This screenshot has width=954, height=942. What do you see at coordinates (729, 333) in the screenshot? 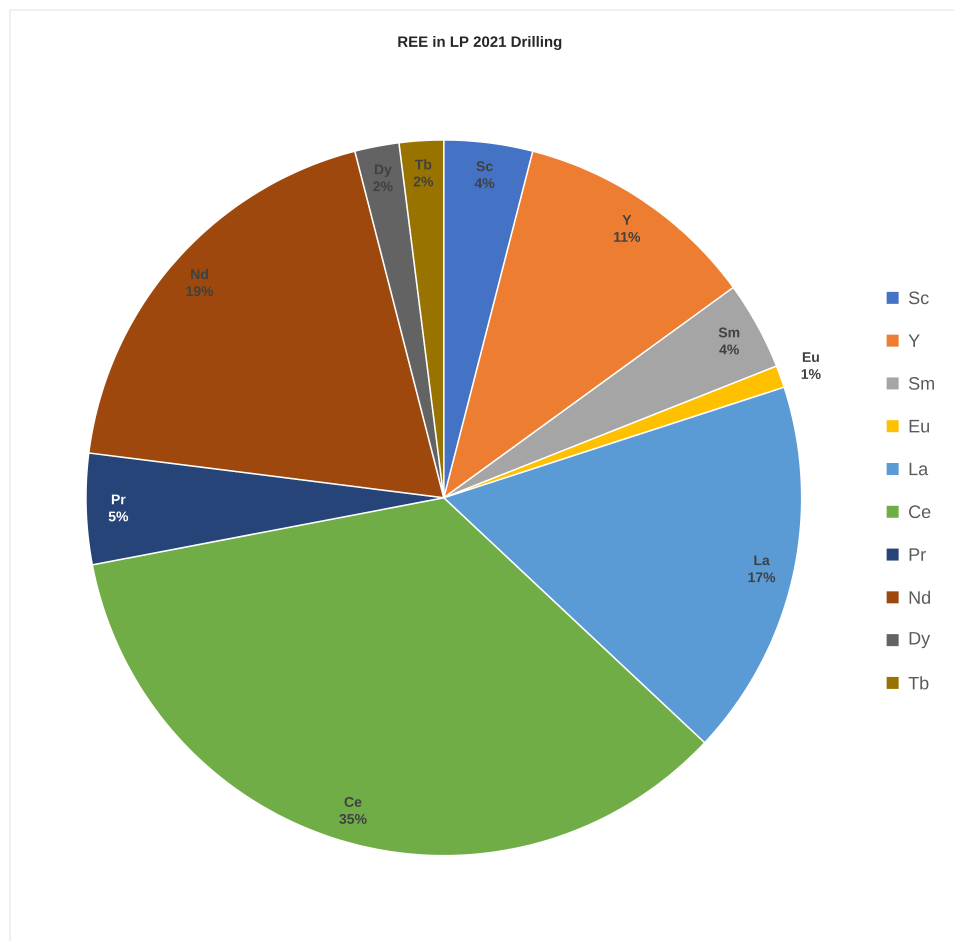
I see `slice-label: Sm` at bounding box center [729, 333].